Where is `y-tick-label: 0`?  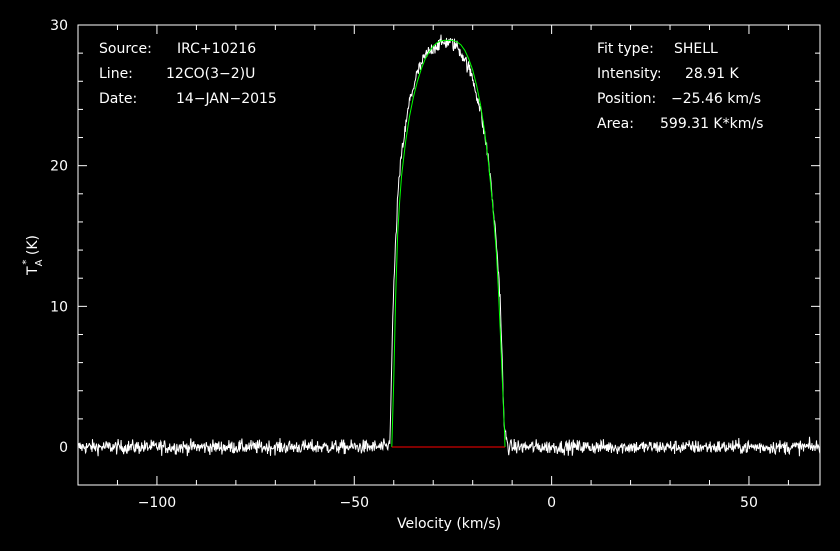 y-tick-label: 0 is located at coordinates (63, 448).